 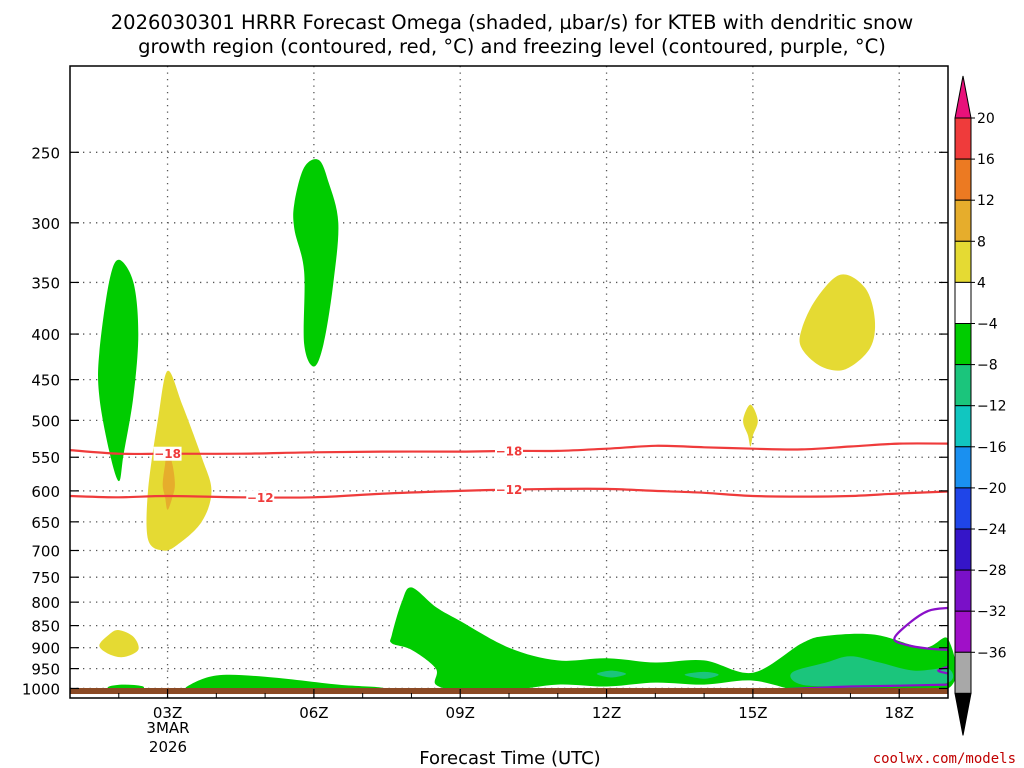 I want to click on surface-bar, so click(x=509, y=691).